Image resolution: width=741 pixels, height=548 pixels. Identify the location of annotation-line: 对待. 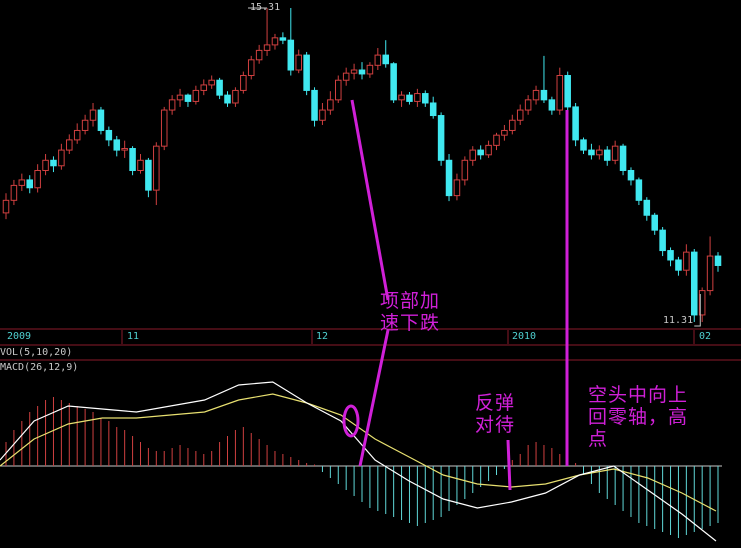
(495, 425).